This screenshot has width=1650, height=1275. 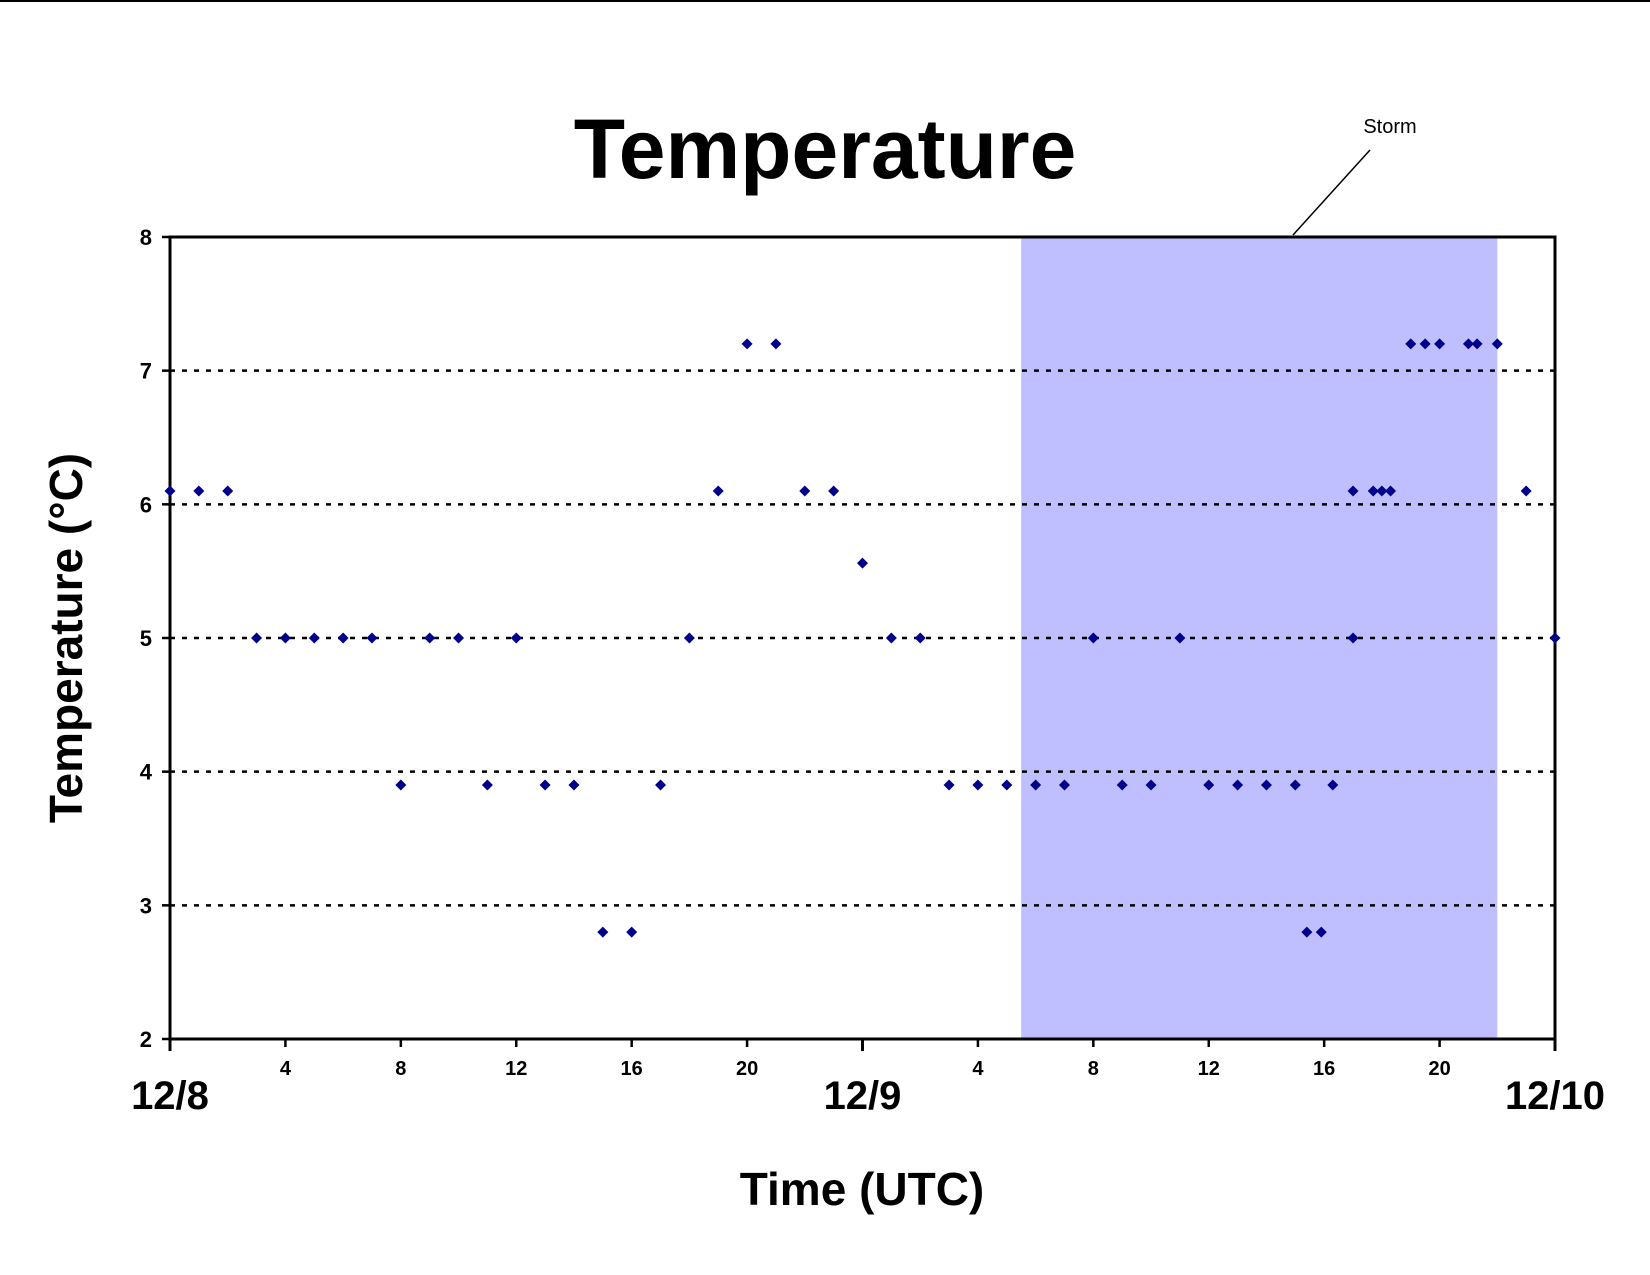 What do you see at coordinates (146, 772) in the screenshot?
I see `y-tick-label: 4` at bounding box center [146, 772].